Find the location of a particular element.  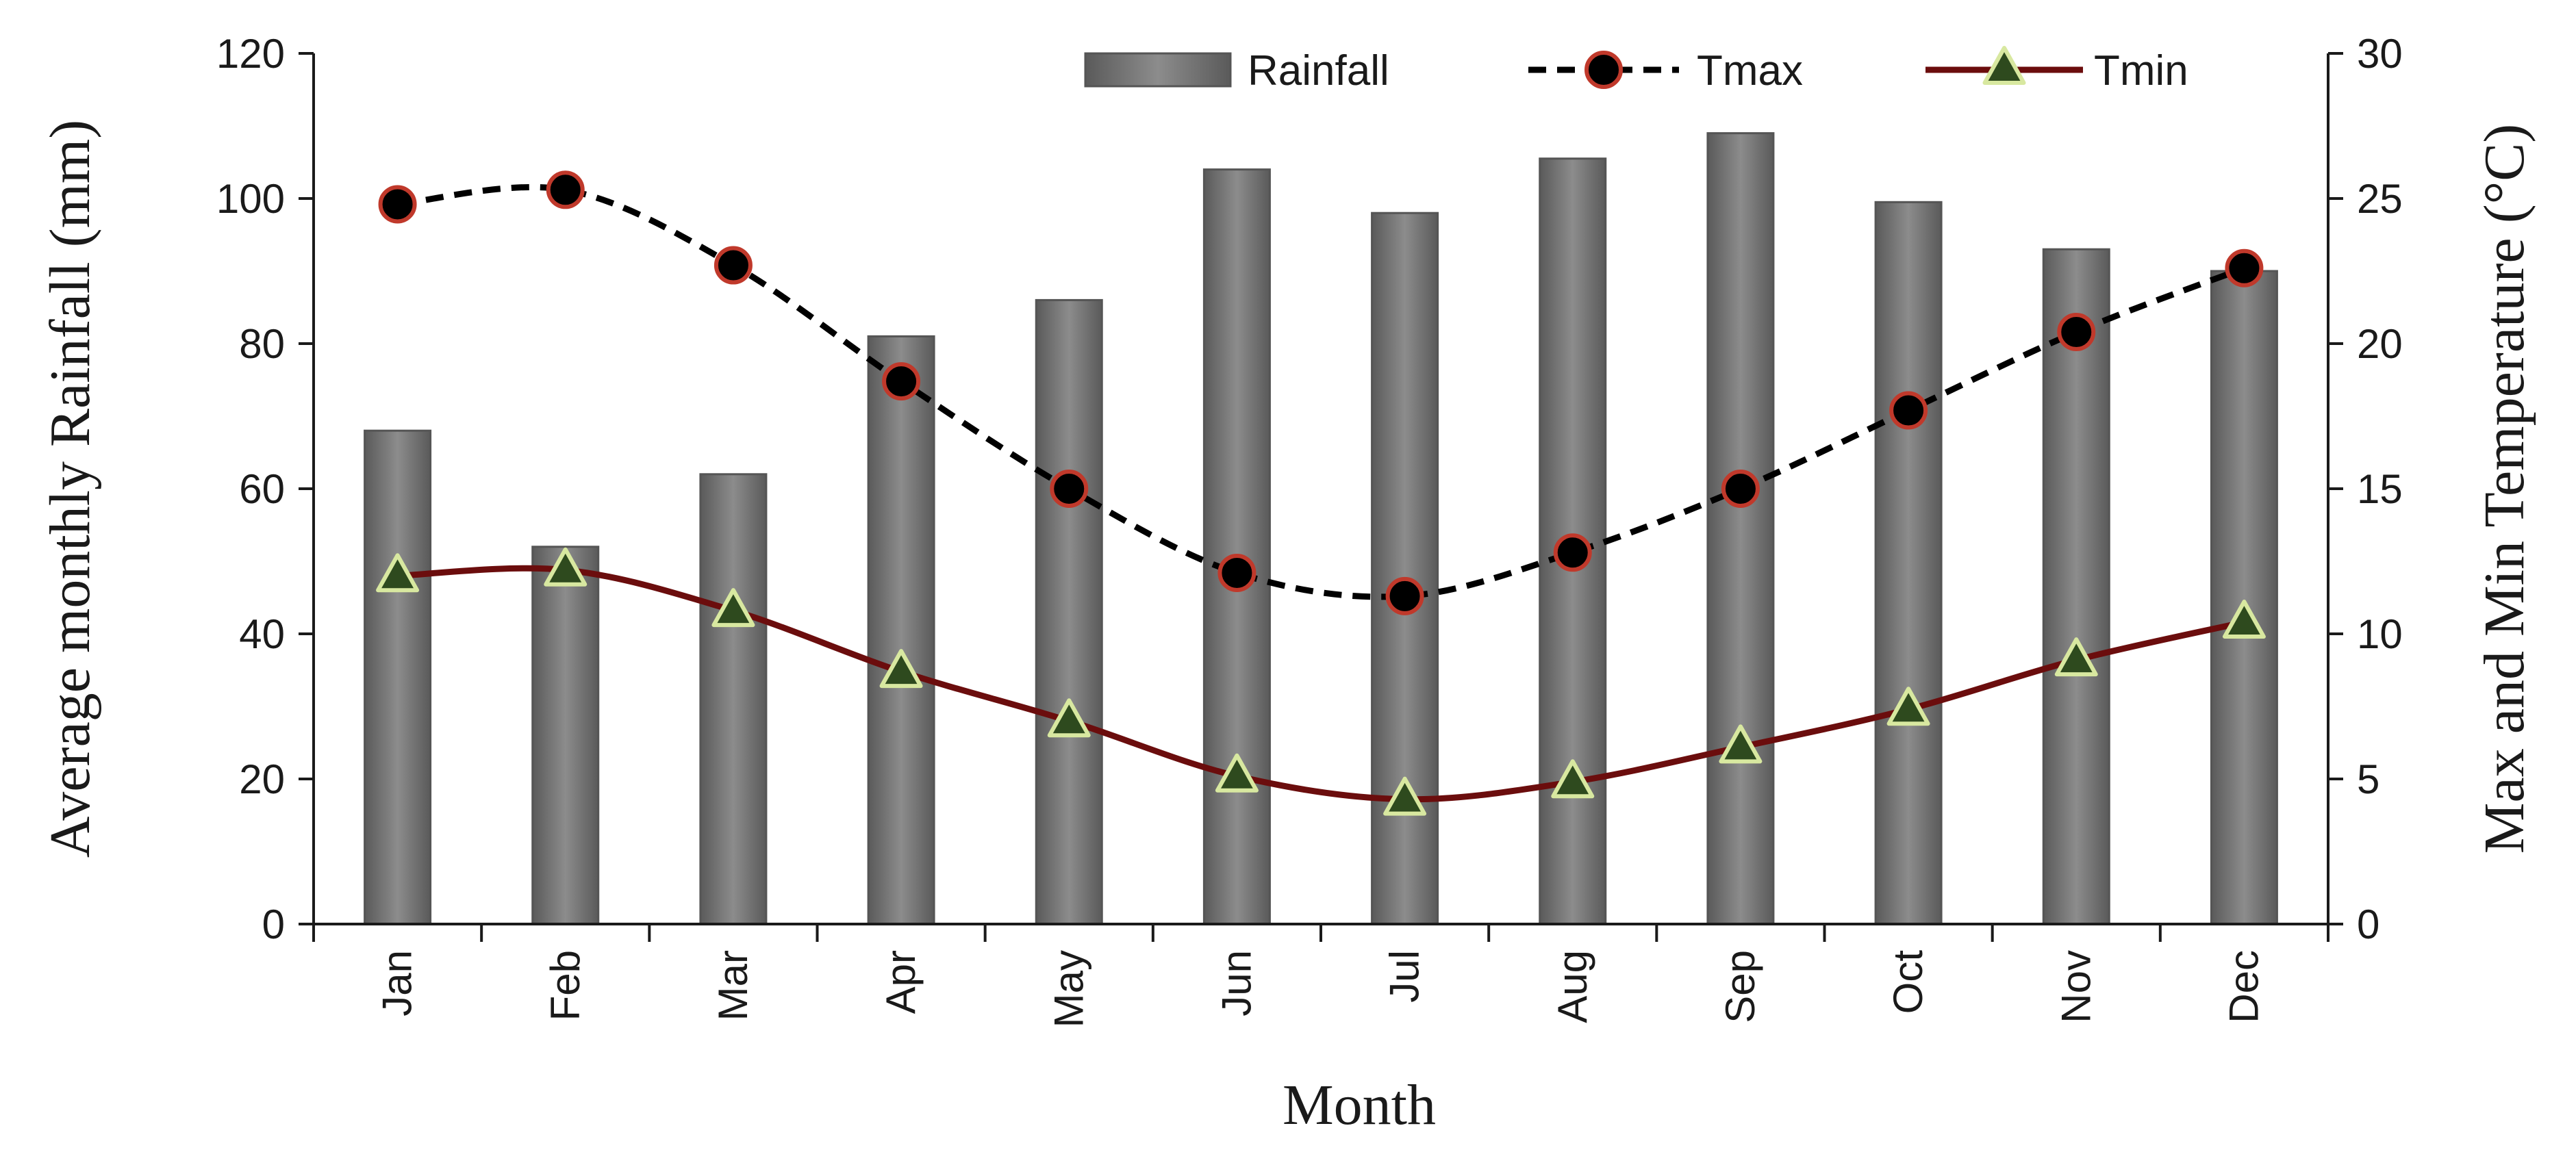

left-axis-label: Average monthly Rainfall (mm) is located at coordinates (70, 489).